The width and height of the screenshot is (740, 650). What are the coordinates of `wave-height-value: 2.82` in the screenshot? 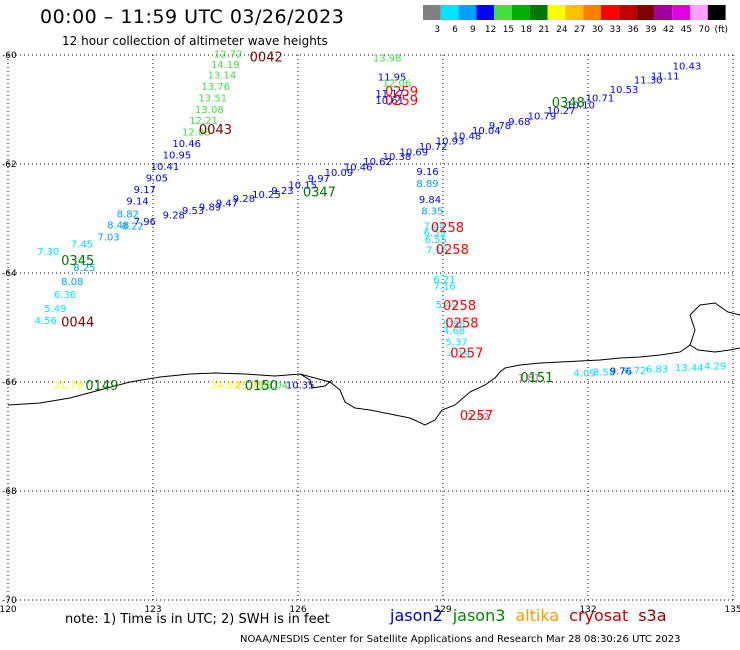 It's located at (478, 417).